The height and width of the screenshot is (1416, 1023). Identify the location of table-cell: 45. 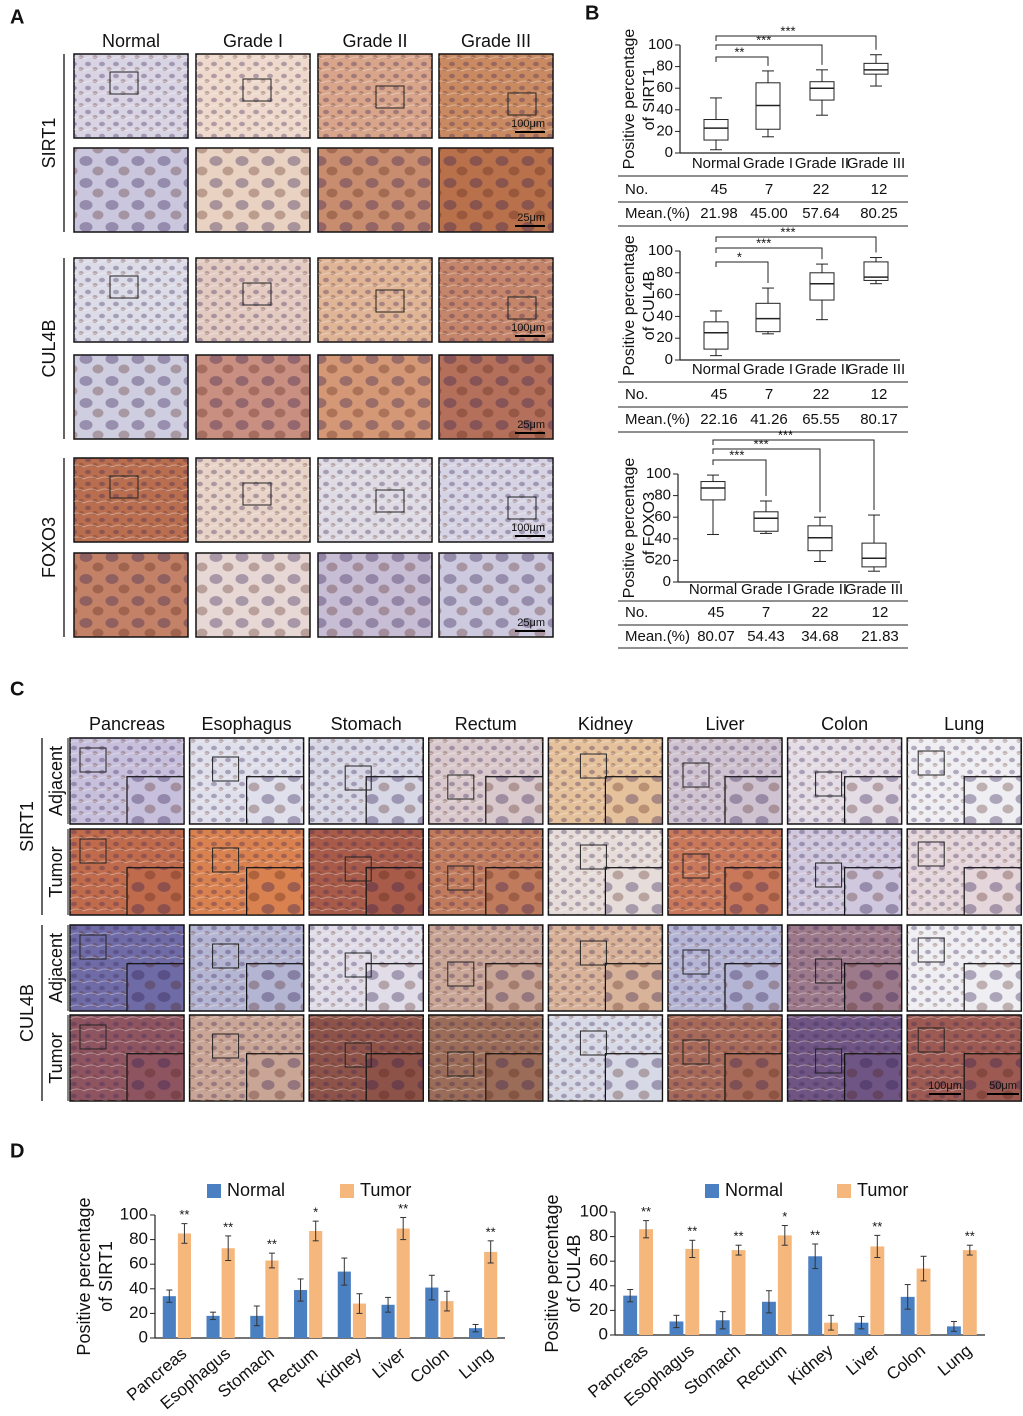
(716, 612).